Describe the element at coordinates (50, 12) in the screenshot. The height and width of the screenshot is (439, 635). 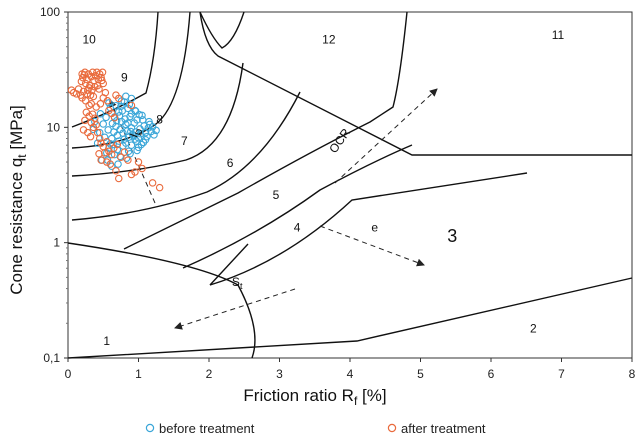
I see `y-tick-label: 100` at that location.